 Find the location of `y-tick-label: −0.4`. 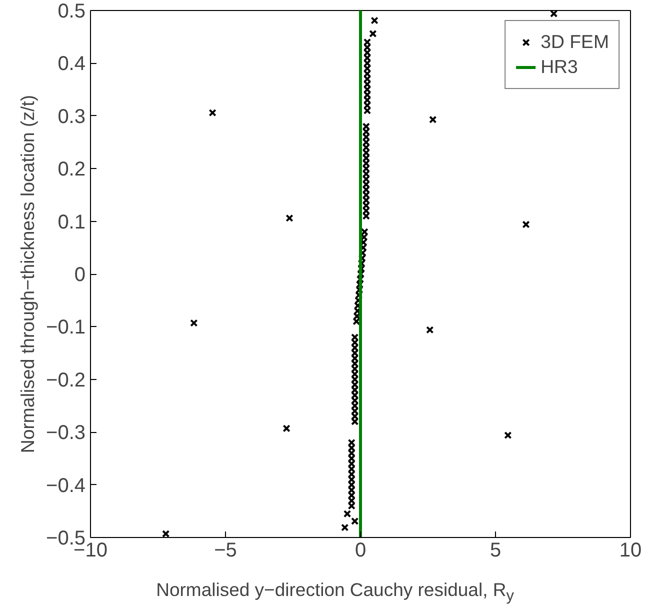

y-tick-label: −0.4 is located at coordinates (66, 485).